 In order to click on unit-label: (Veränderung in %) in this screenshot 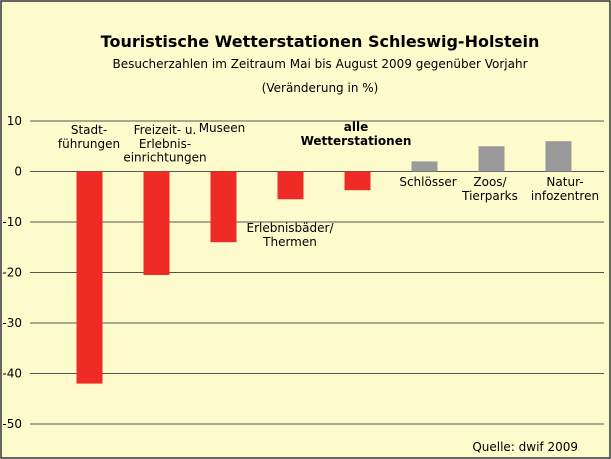, I will do `click(320, 88)`.